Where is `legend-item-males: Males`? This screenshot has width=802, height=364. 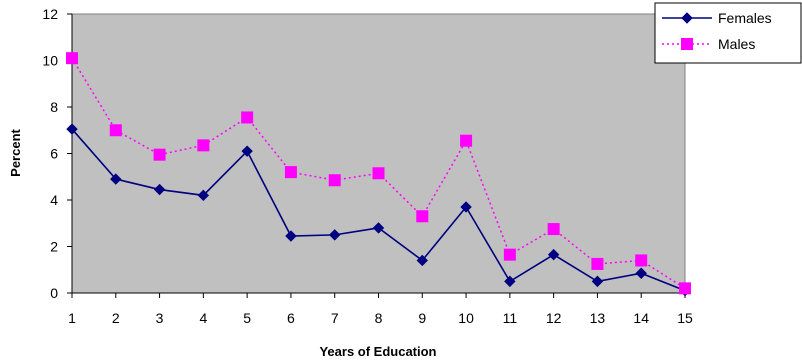
legend-item-males: Males is located at coordinates (708, 44).